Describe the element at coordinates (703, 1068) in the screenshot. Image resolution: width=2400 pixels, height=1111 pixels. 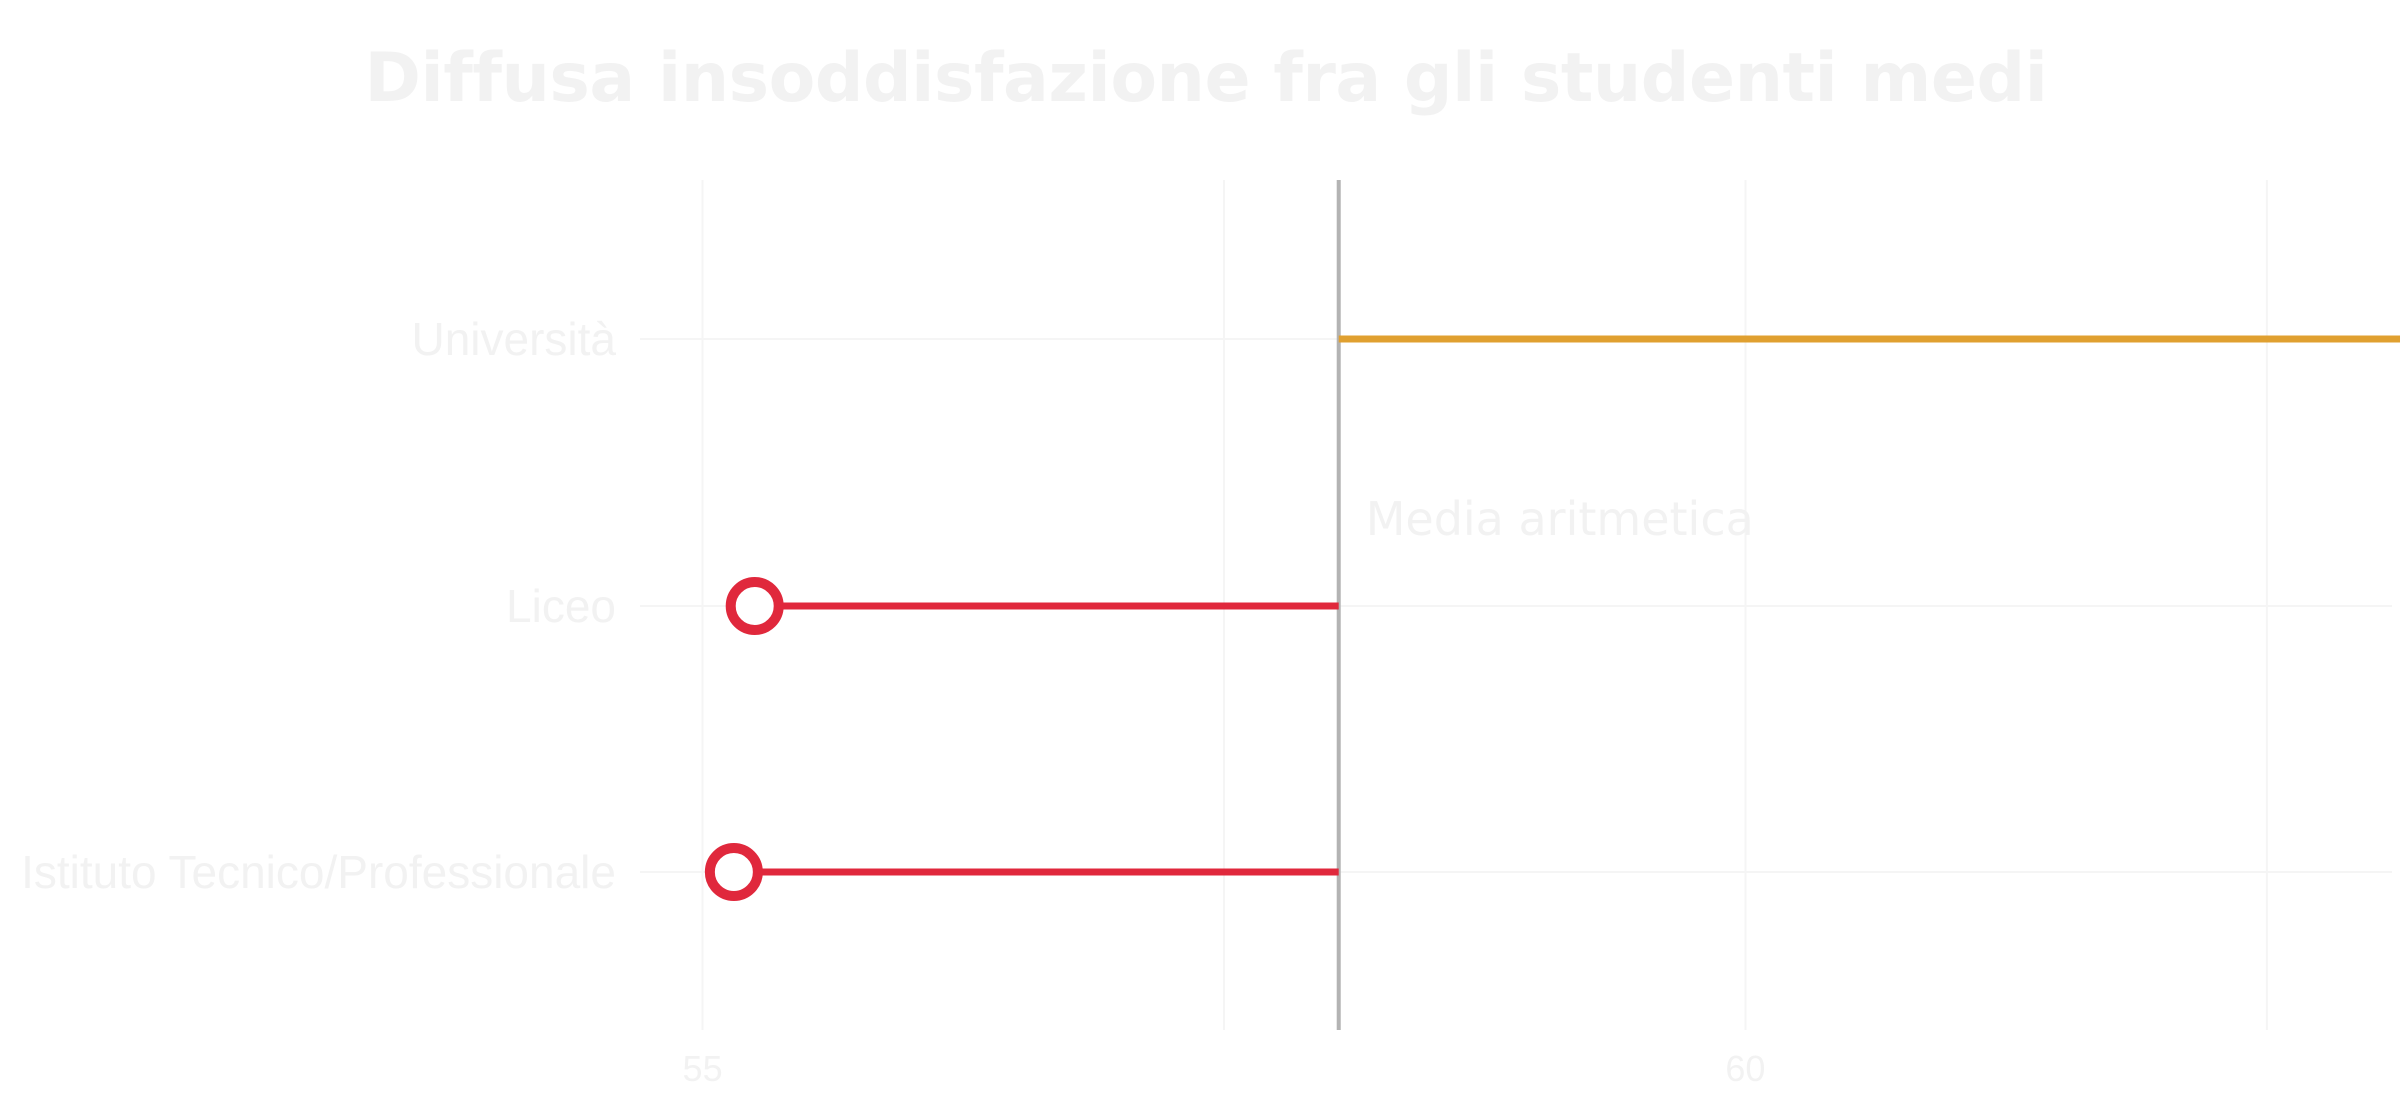
I see `x-tick-label: 55` at that location.